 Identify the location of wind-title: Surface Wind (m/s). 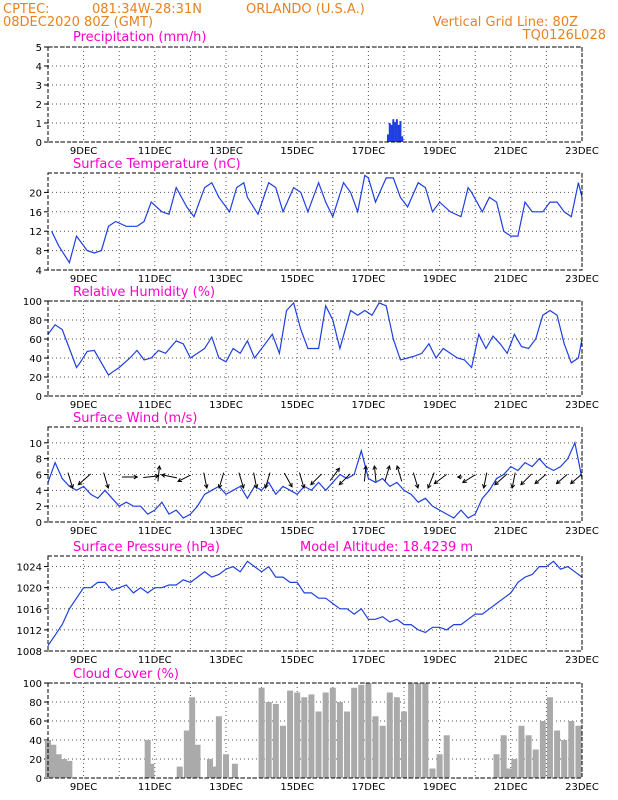
(135, 418).